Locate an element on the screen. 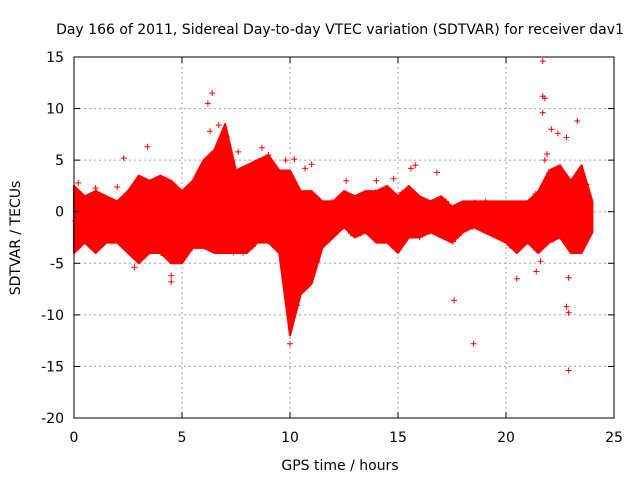 This screenshot has height=480, width=640. y-tick-label: -20 is located at coordinates (52, 419).